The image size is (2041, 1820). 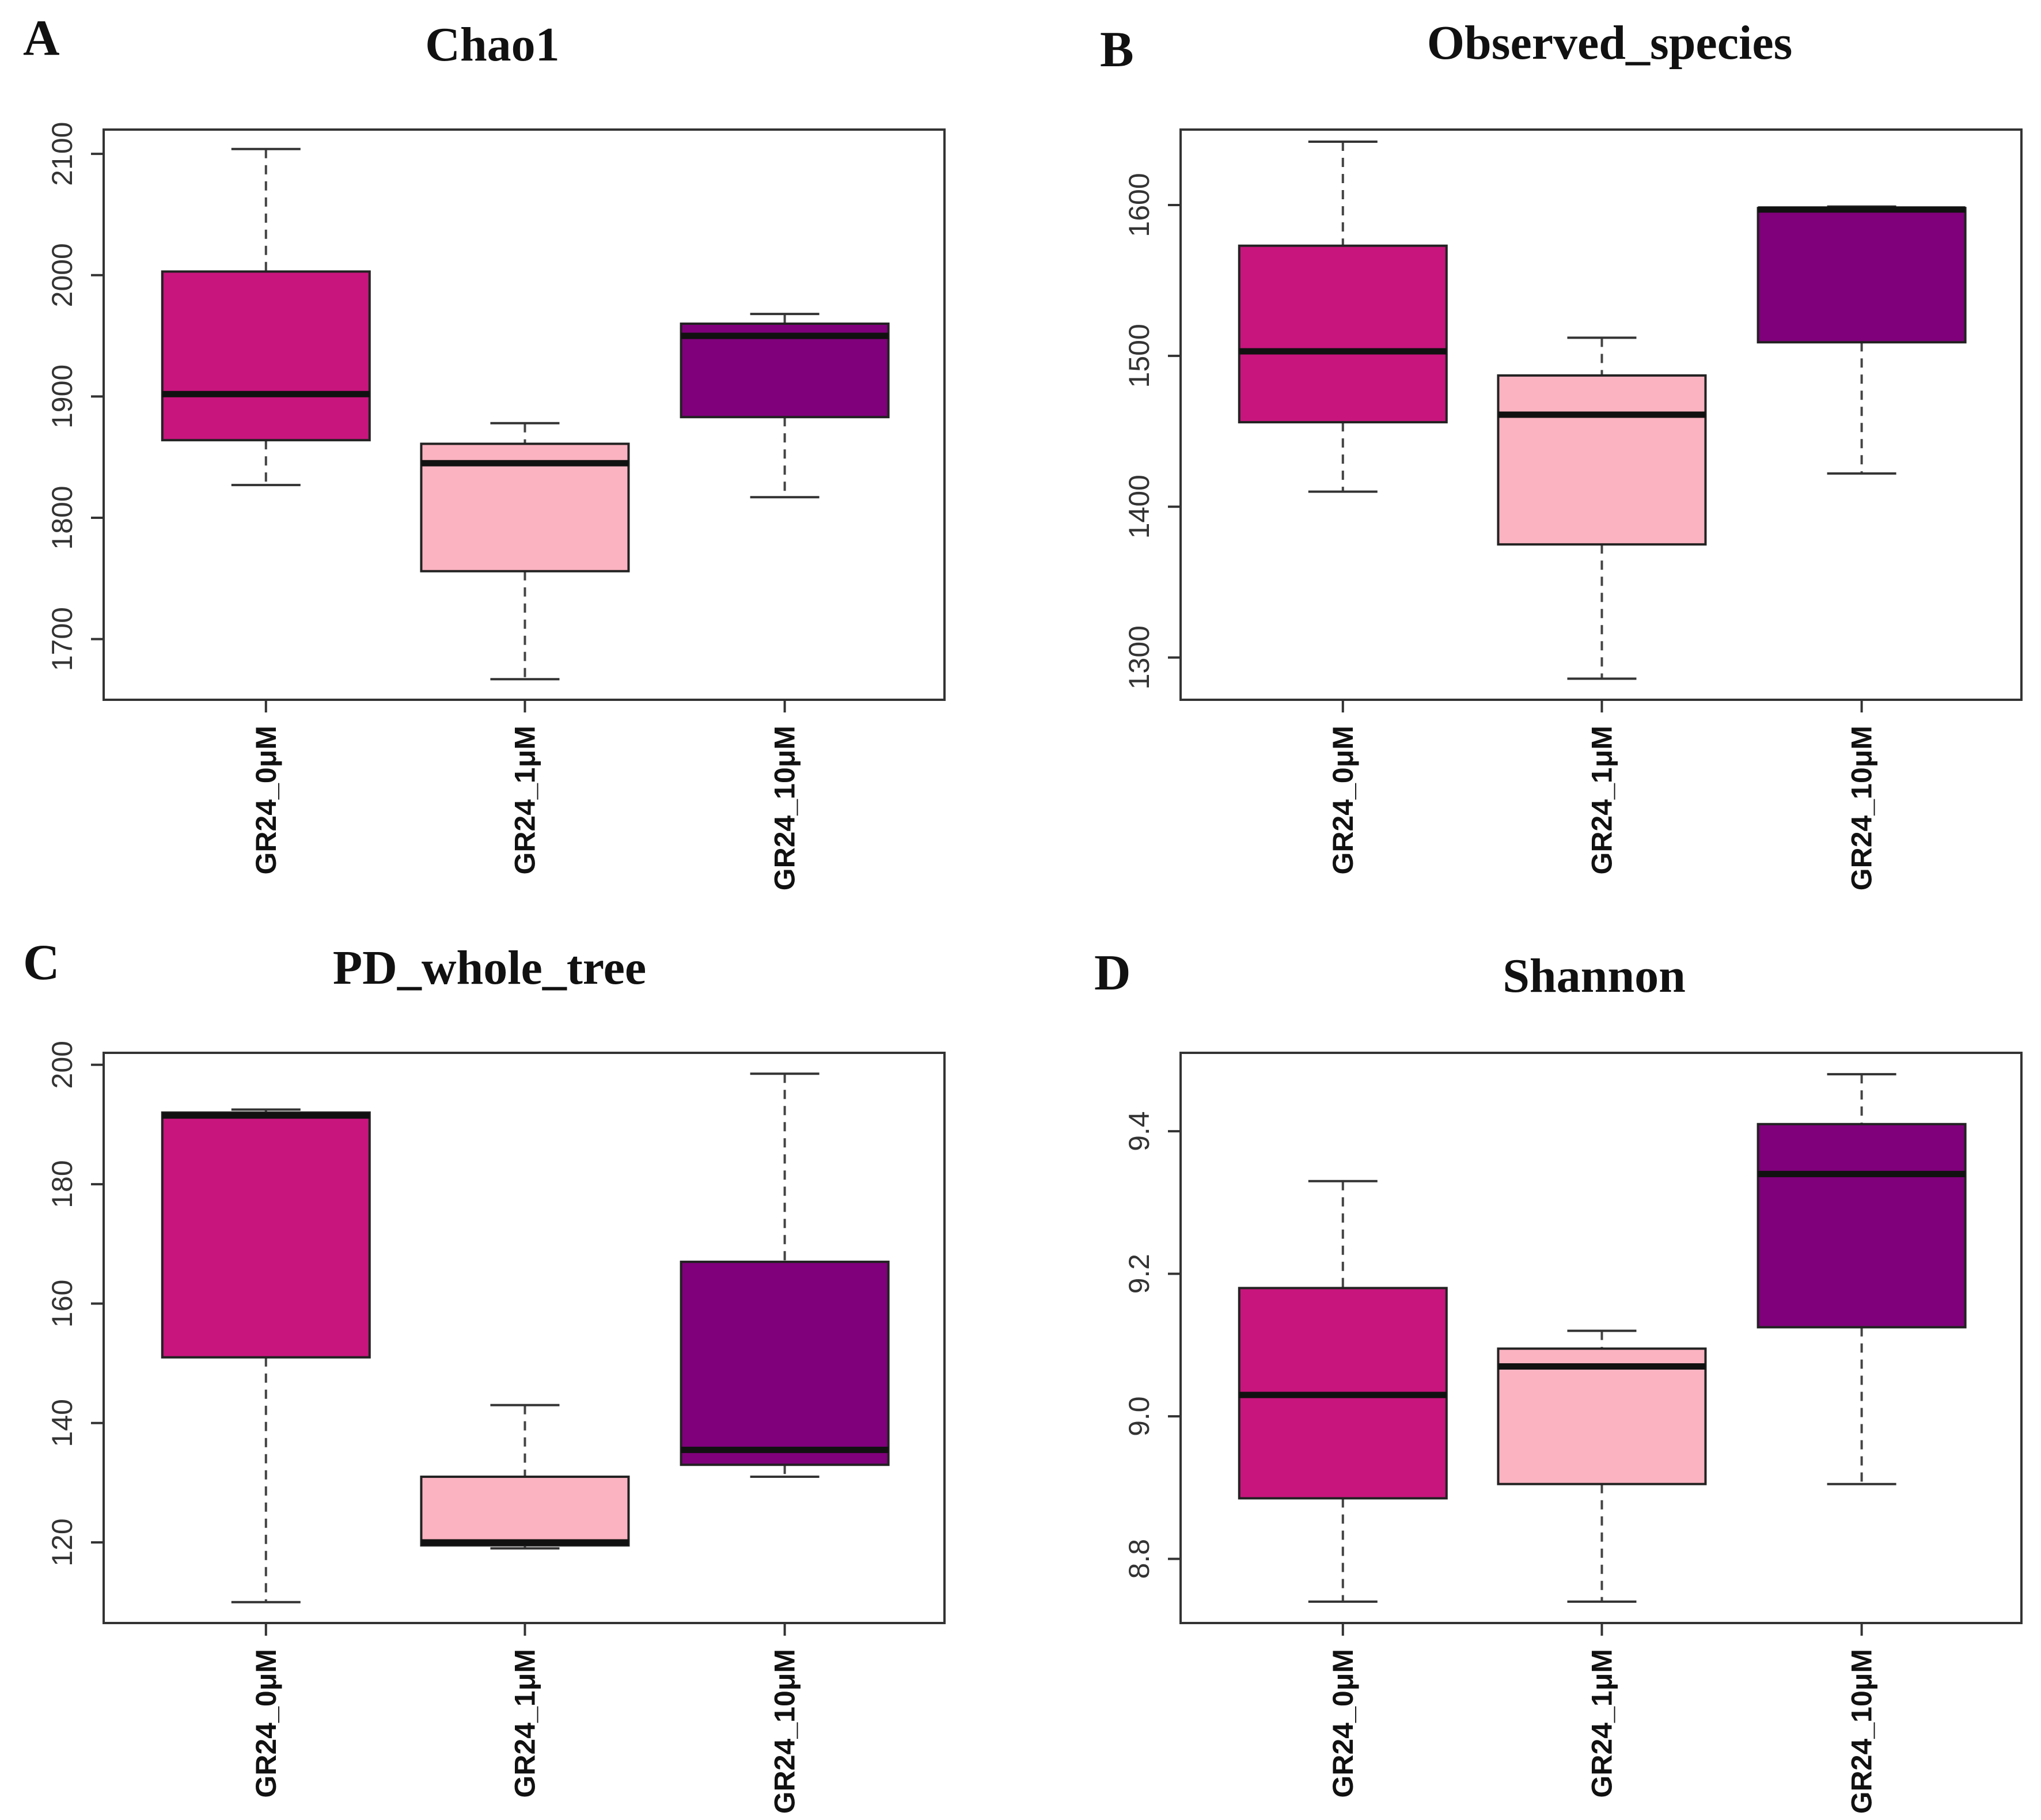 What do you see at coordinates (62, 517) in the screenshot?
I see `y-tick-label: 1800` at bounding box center [62, 517].